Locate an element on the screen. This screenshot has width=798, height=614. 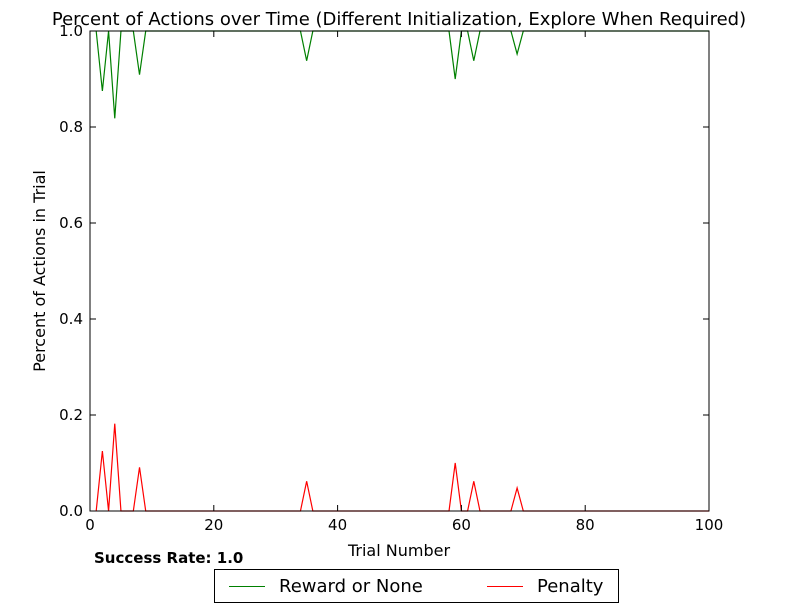
x-tick-label: 40 is located at coordinates (337, 525).